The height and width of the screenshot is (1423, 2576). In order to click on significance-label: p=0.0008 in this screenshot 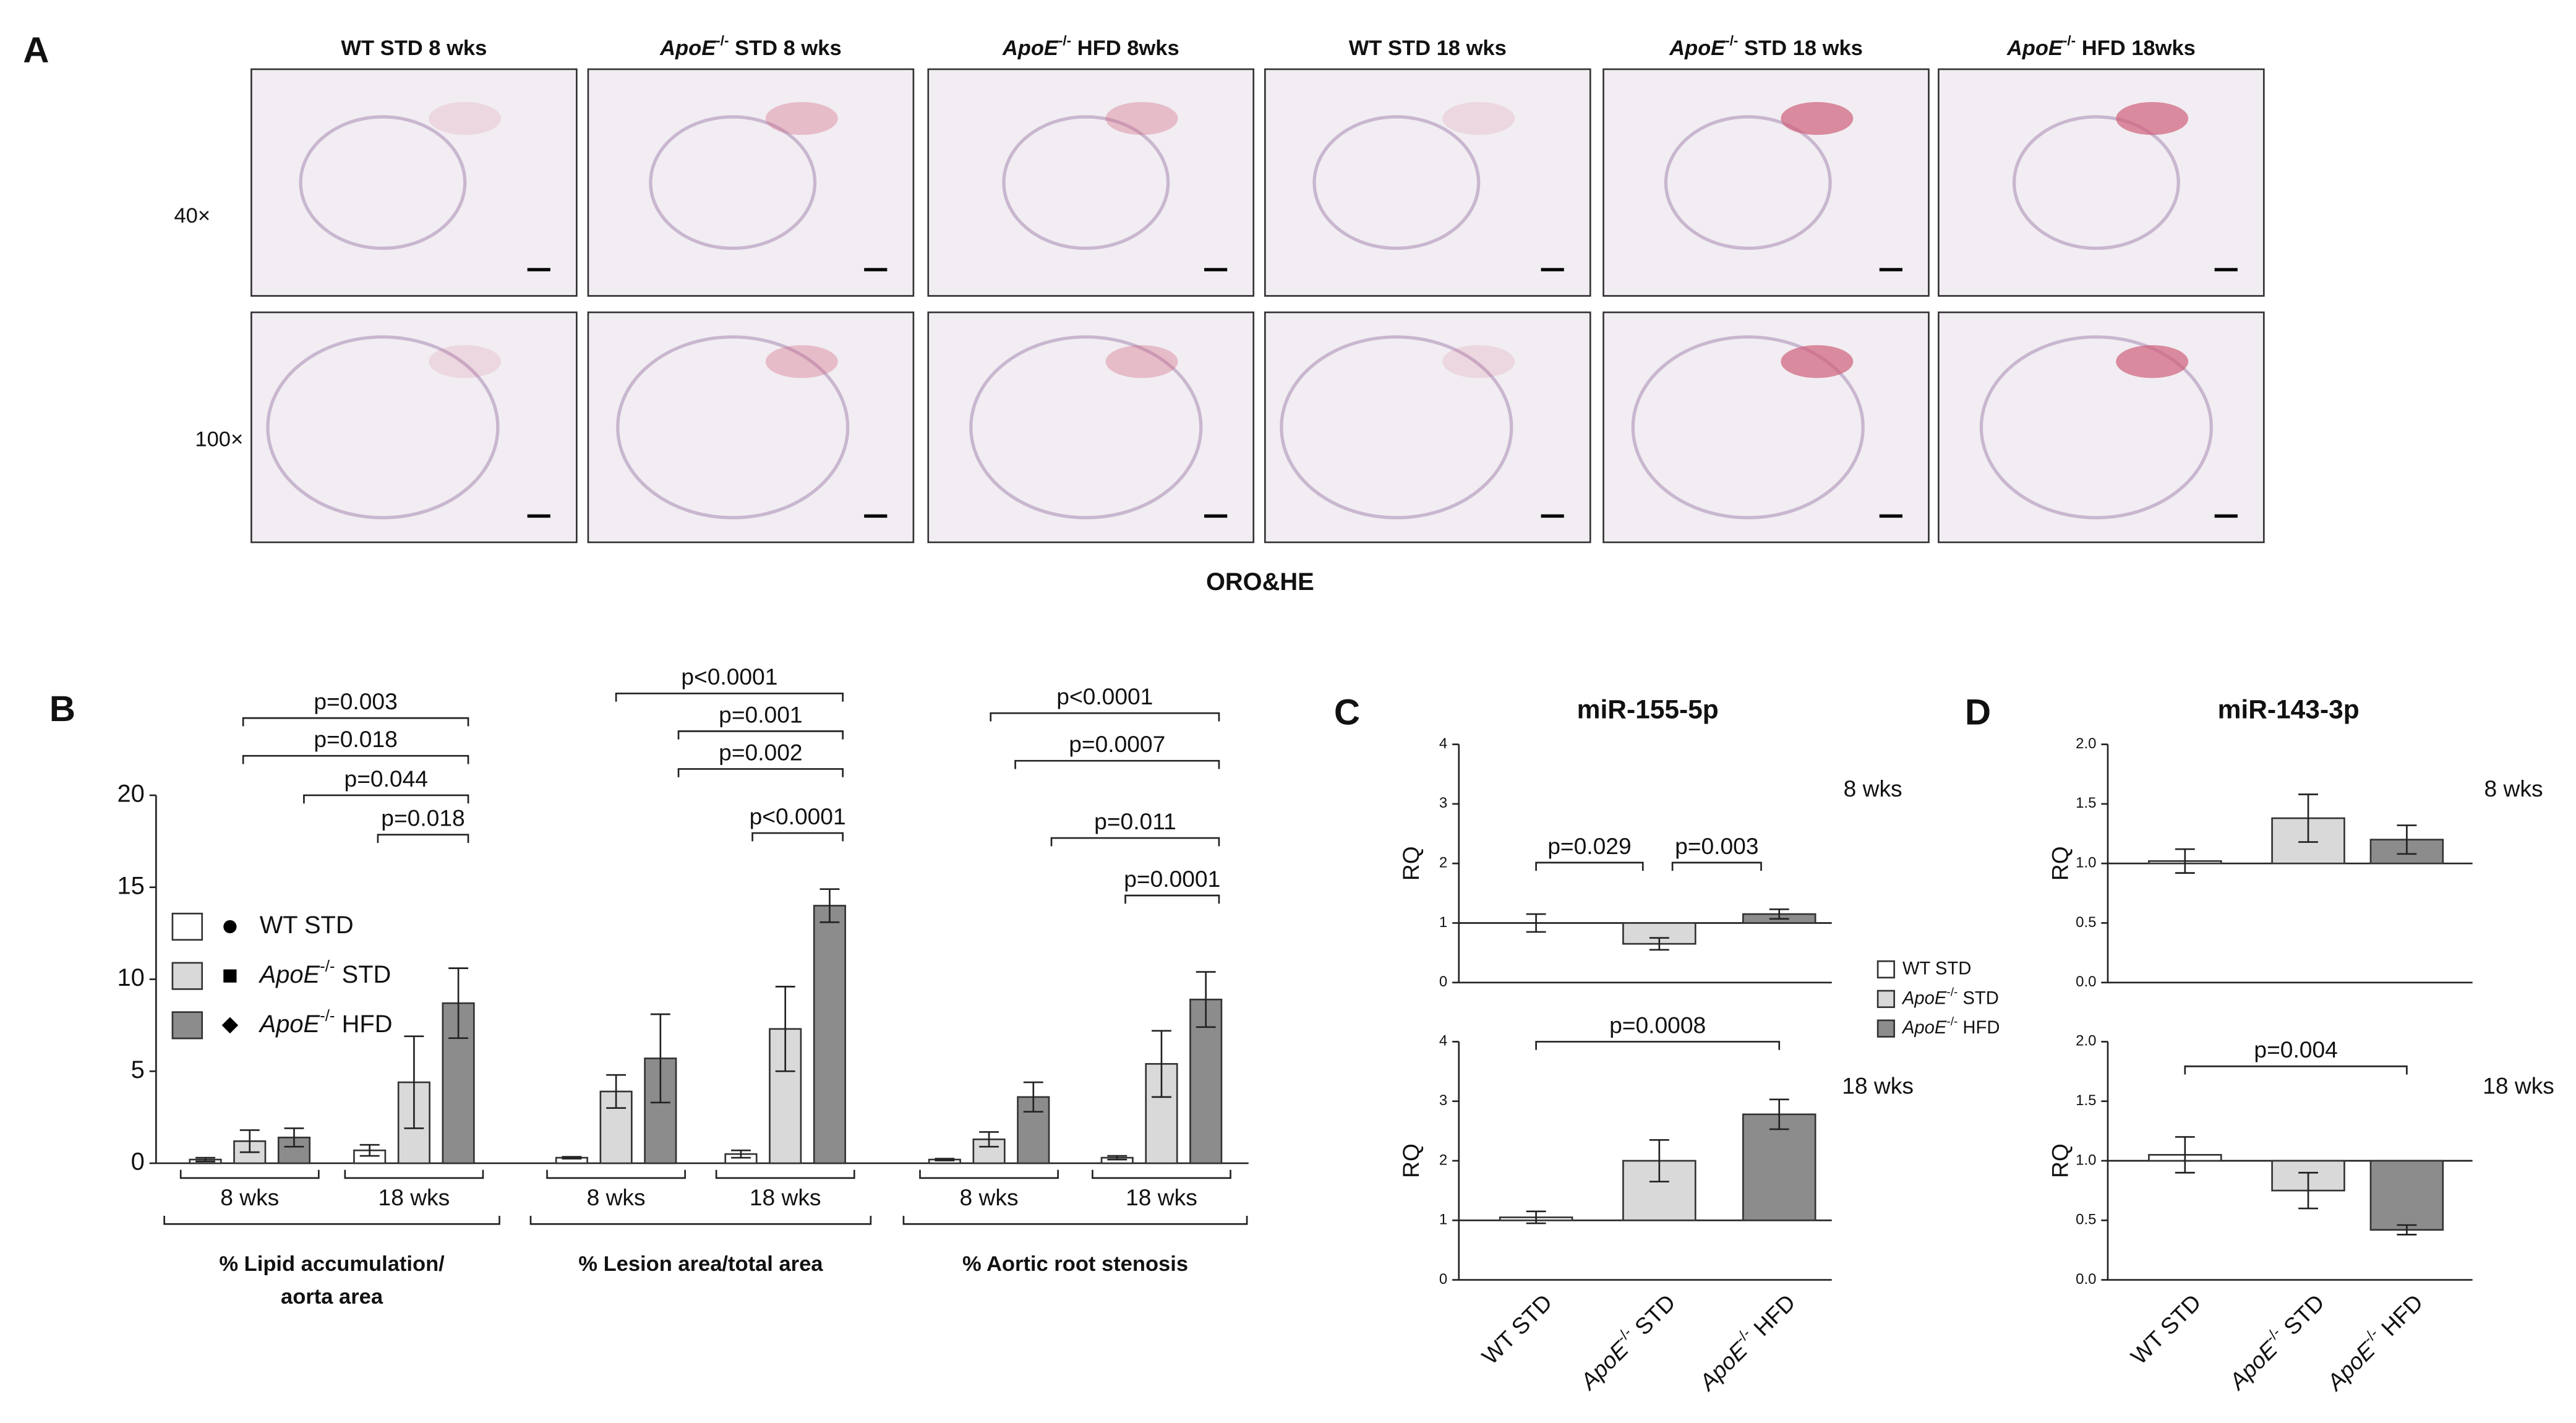, I will do `click(1657, 1025)`.